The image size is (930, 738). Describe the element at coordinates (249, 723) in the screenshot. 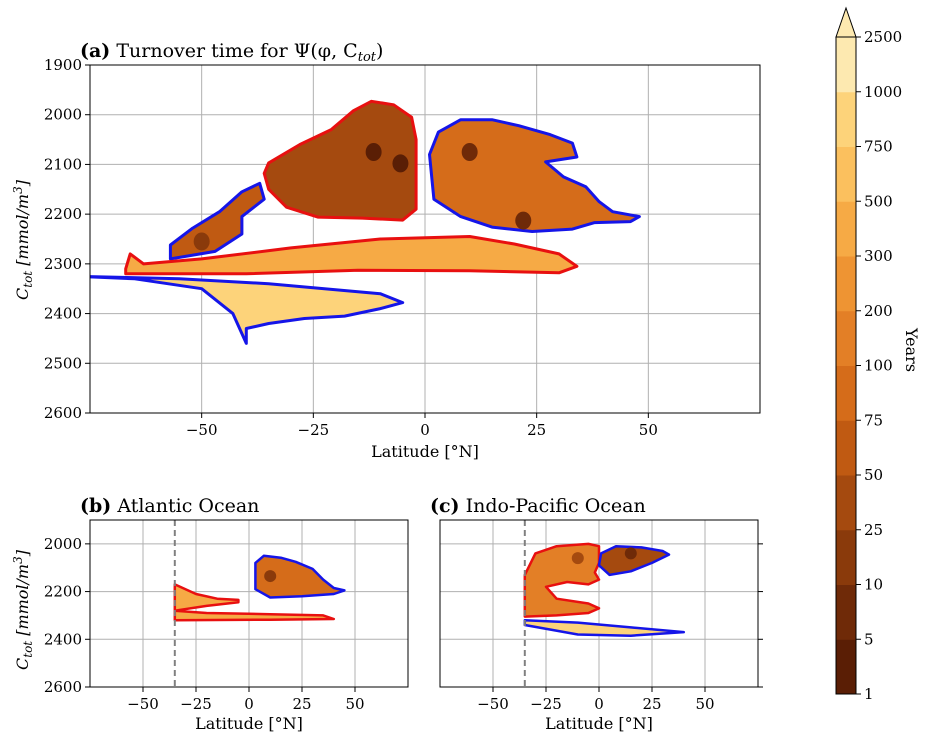

I see `panel-b-x-label: Latitude [°N]` at that location.